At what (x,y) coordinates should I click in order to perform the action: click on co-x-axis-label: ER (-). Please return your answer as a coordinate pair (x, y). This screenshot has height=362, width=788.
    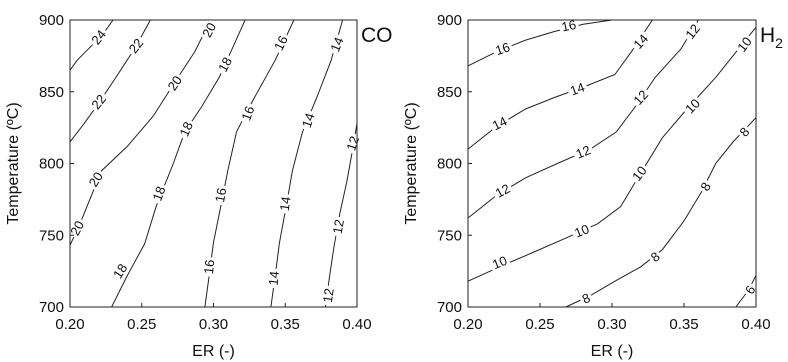
    Looking at the image, I should click on (213, 351).